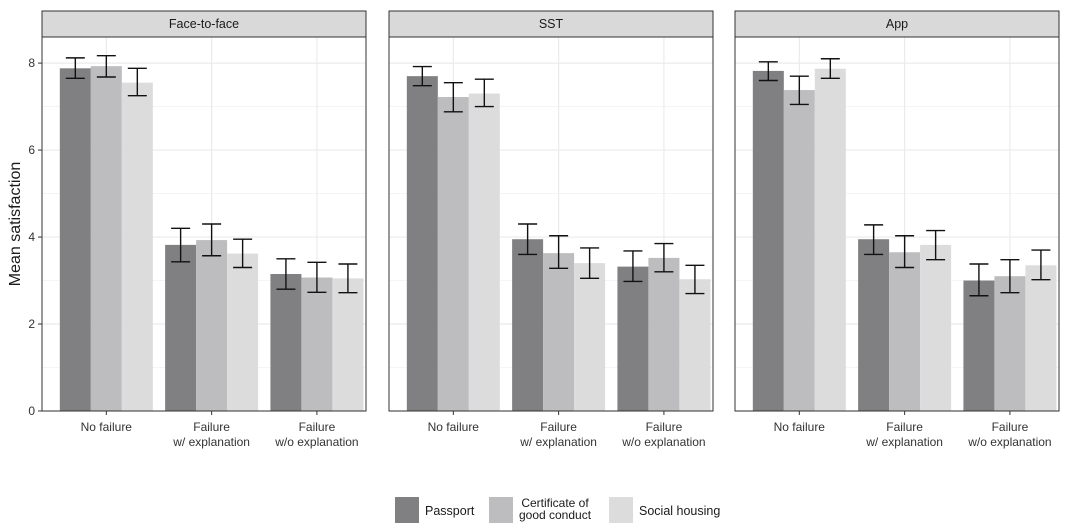 The image size is (1071, 528). Describe the element at coordinates (31, 63) in the screenshot. I see `y-tick-label: 8` at that location.